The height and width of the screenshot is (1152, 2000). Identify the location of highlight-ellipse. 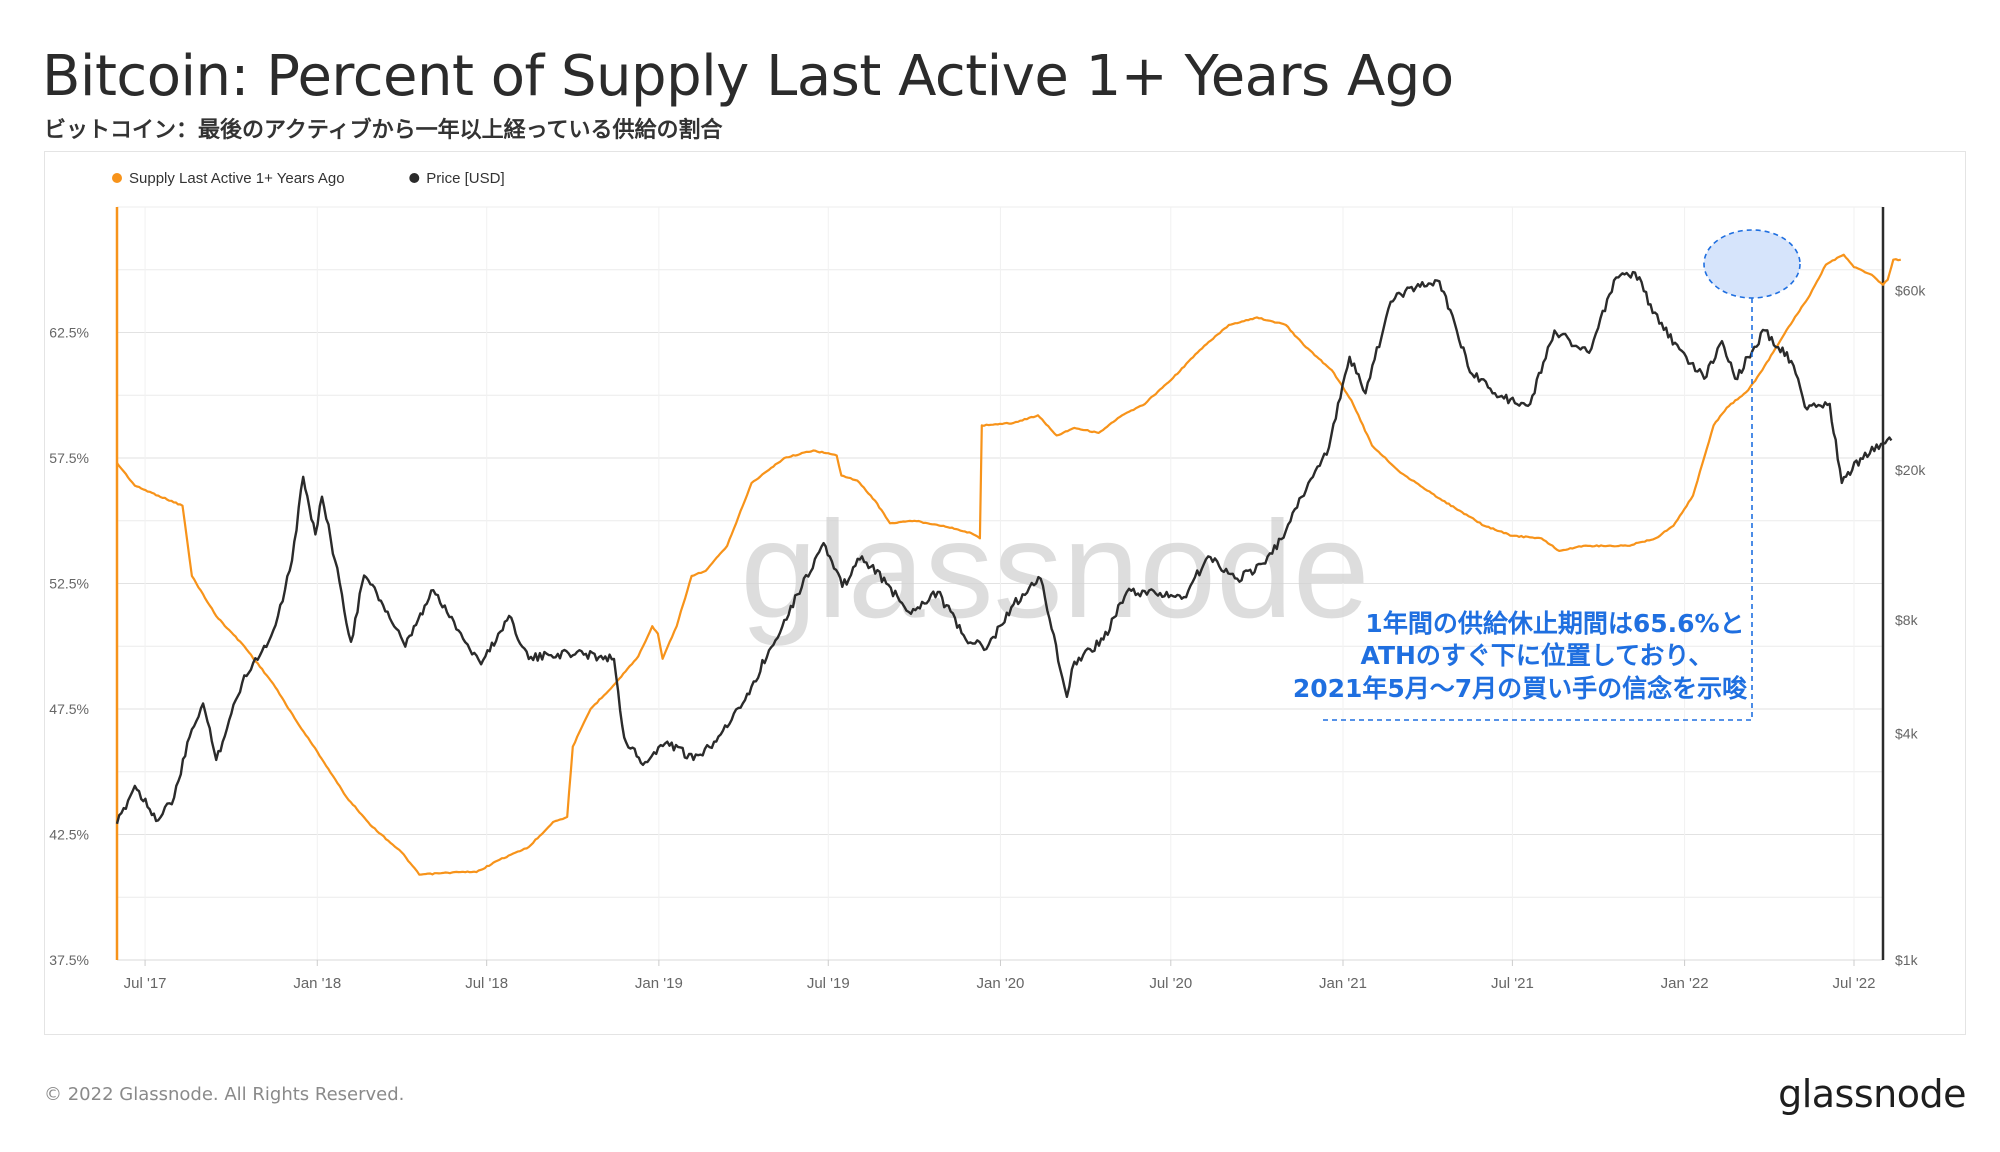
(1752, 264).